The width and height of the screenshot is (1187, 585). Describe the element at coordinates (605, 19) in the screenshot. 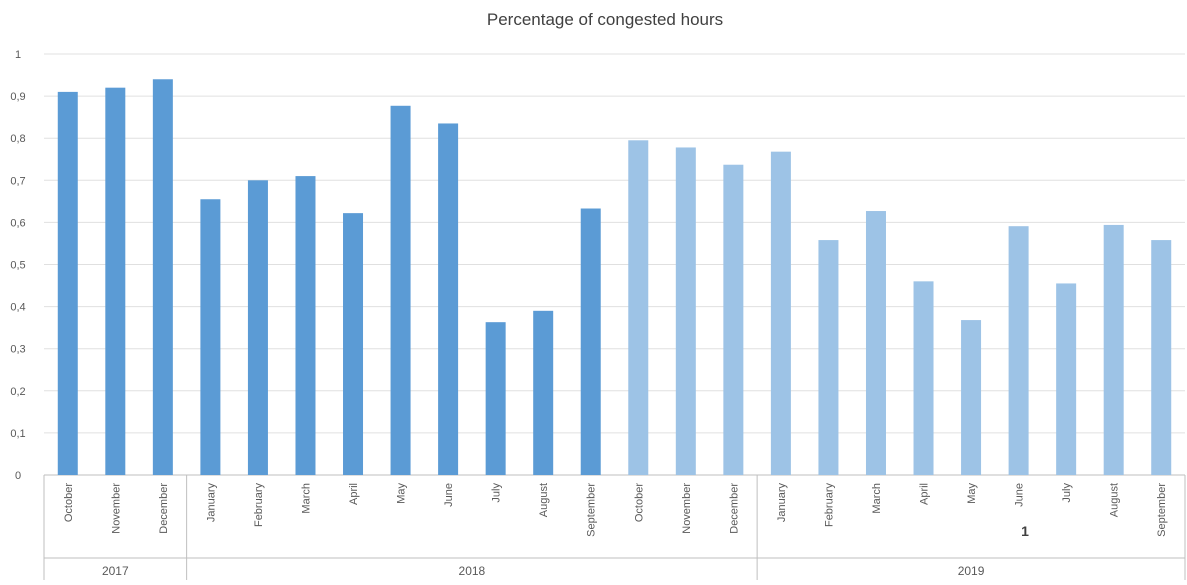

I see `chart-title: Percentage of congested hours` at that location.